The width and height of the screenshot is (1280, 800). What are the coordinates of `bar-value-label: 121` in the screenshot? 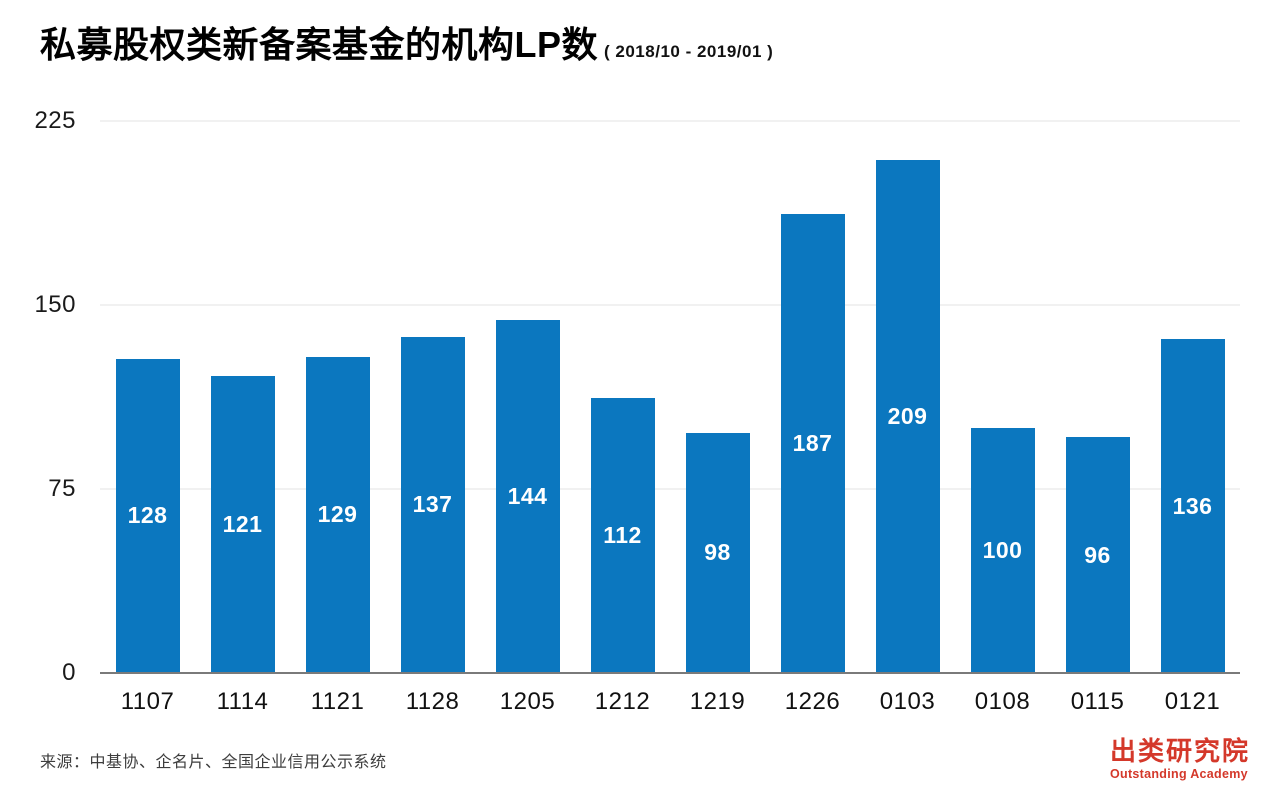 It's located at (242, 524).